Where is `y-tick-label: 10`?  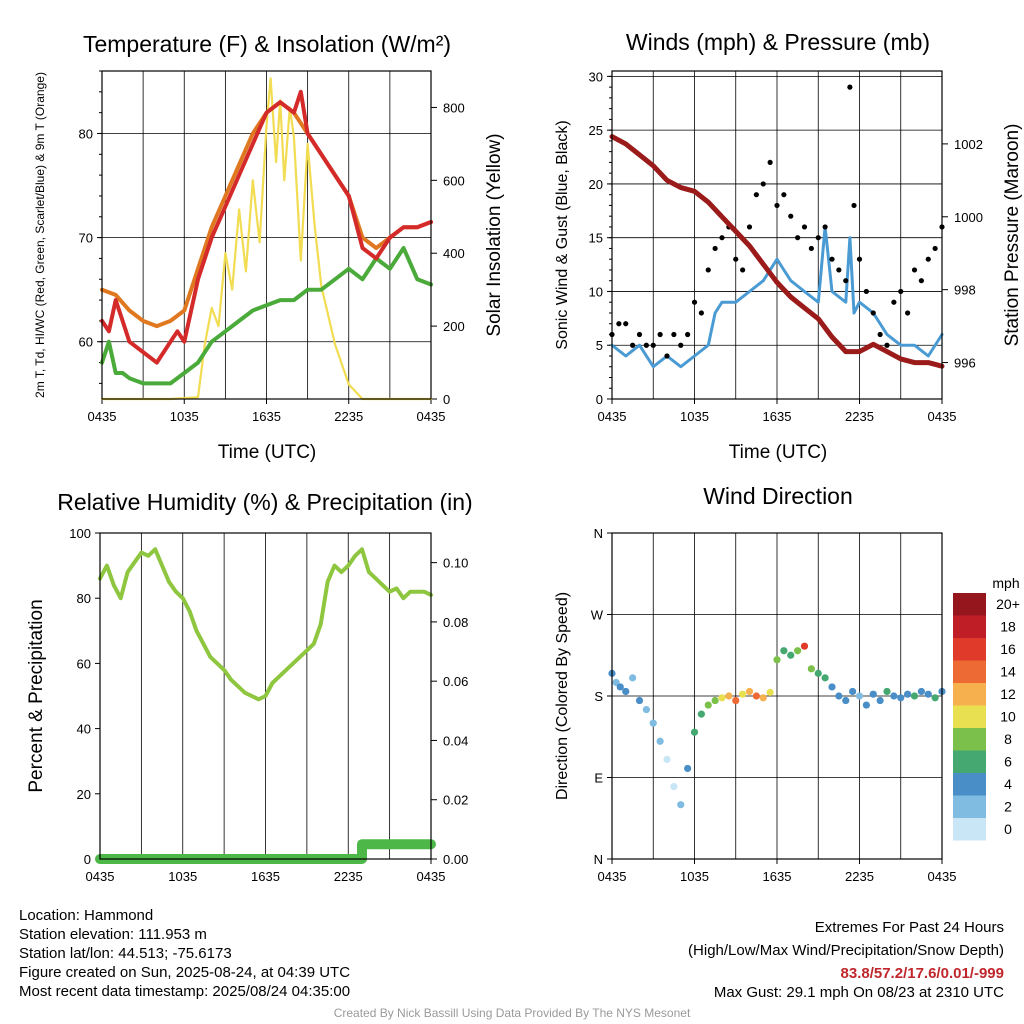 y-tick-label: 10 is located at coordinates (596, 291).